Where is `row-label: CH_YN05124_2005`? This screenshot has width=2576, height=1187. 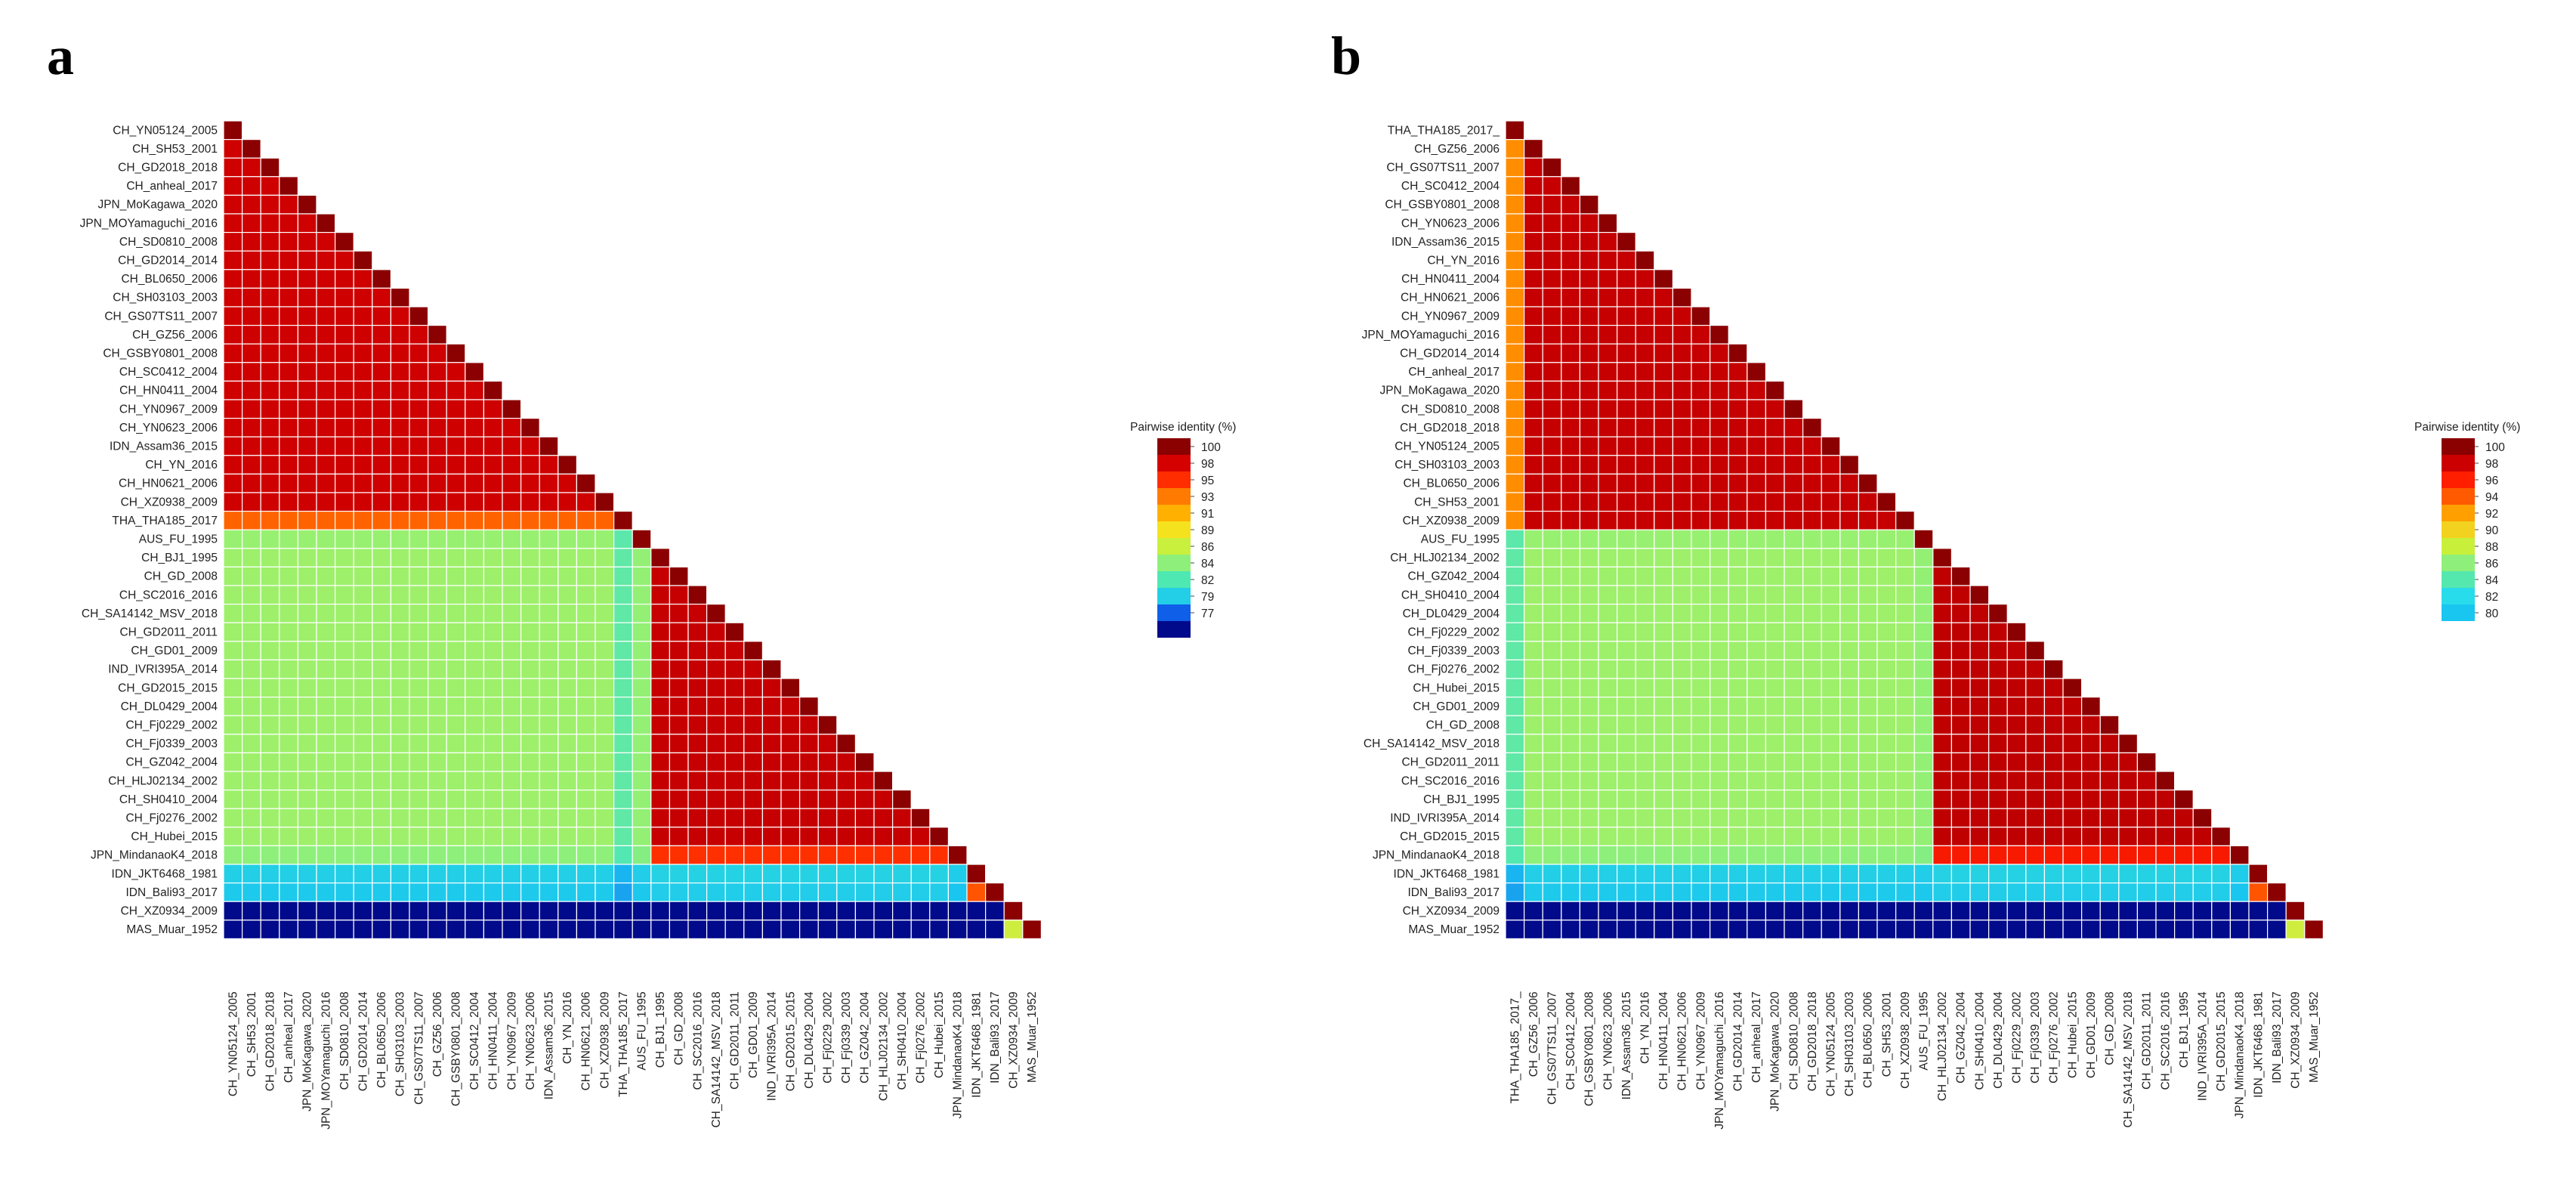
row-label: CH_YN05124_2005 is located at coordinates (1447, 446).